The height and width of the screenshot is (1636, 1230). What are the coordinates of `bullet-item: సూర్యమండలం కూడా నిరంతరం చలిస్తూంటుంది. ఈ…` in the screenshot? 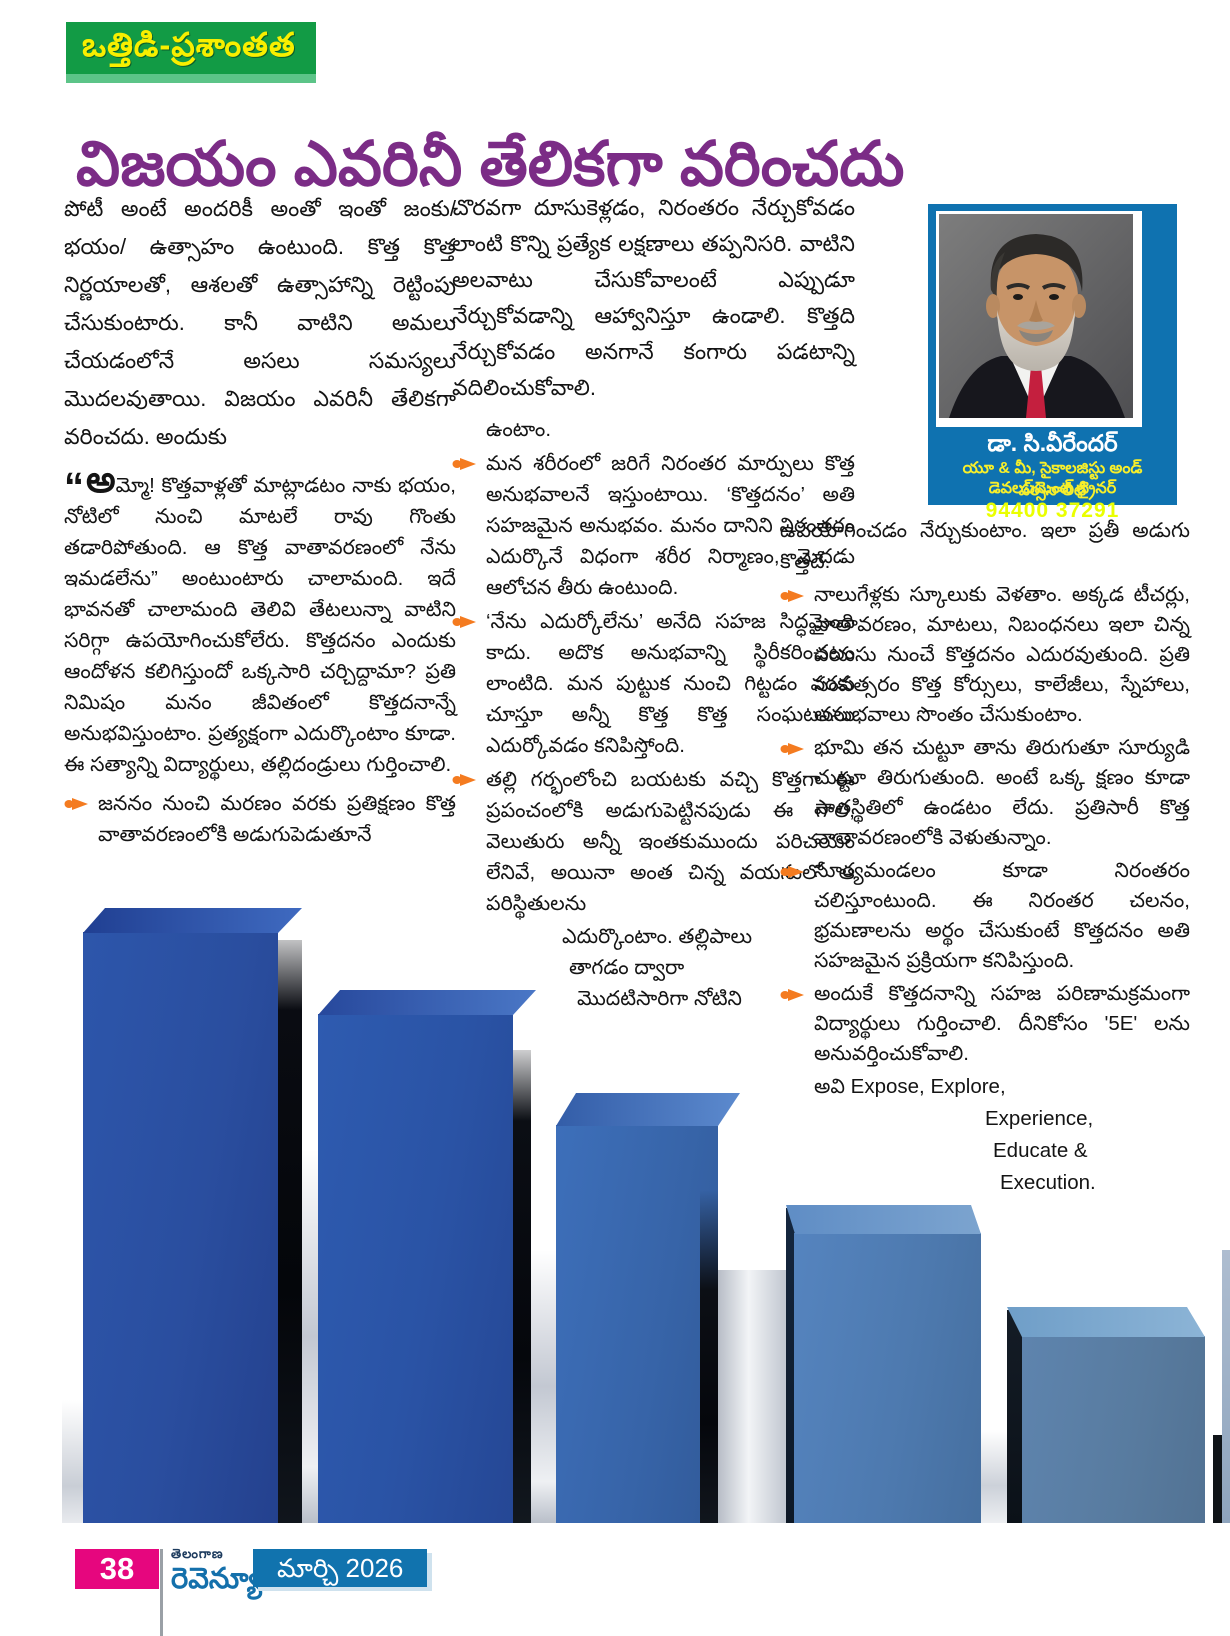 It's located at (985, 916).